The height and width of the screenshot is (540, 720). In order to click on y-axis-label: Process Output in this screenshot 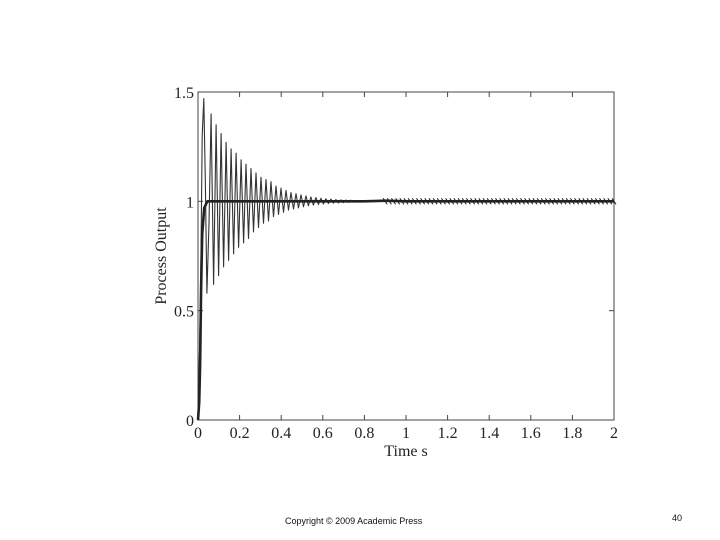, I will do `click(161, 256)`.